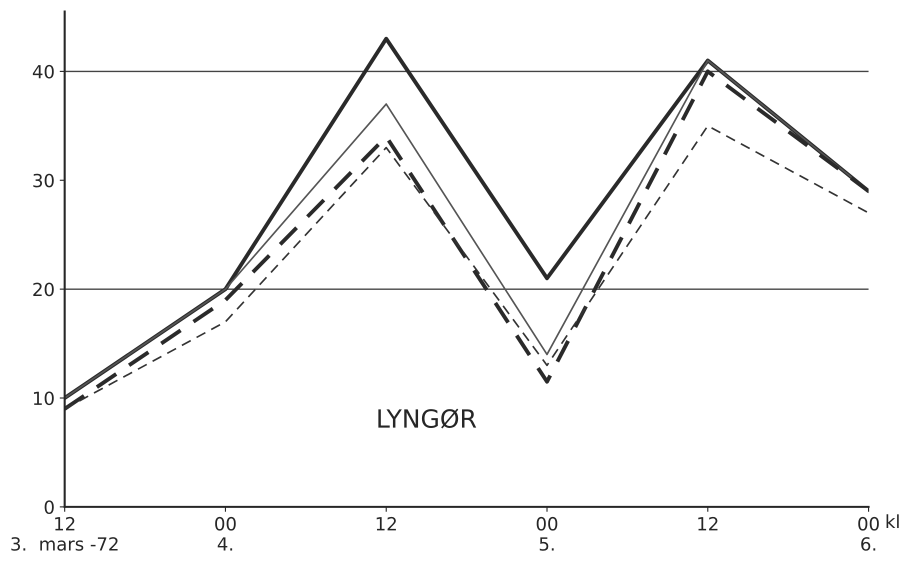 This screenshot has width=924, height=576. I want to click on y-tick-label: 20, so click(43, 289).